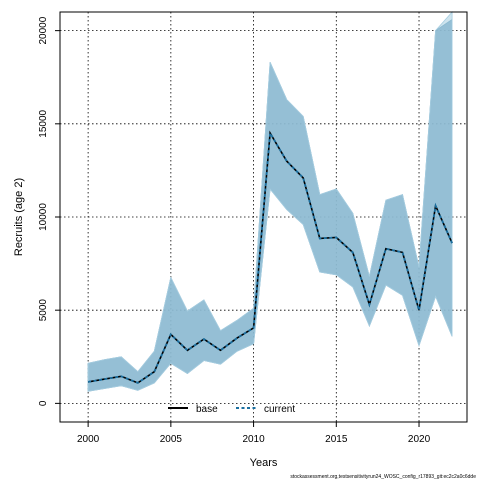  I want to click on x-axis: 2000 2005 2010 2015 2020, so click(254, 433).